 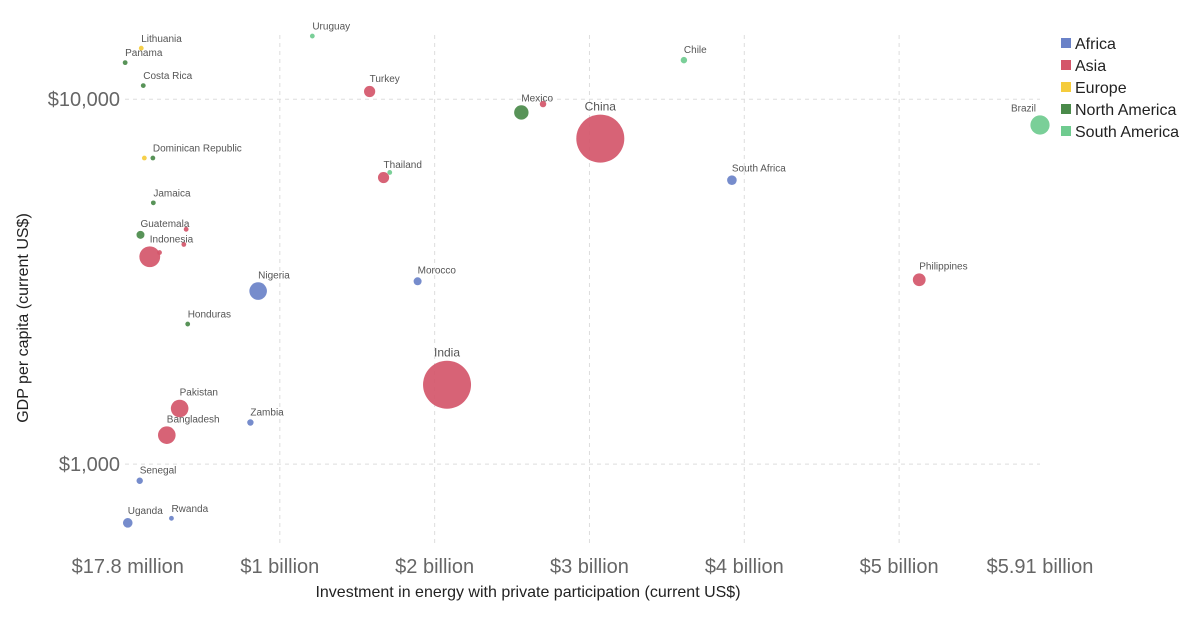 What do you see at coordinates (197, 149) in the screenshot?
I see `point-label-dominican-republic: Dominican Republic` at bounding box center [197, 149].